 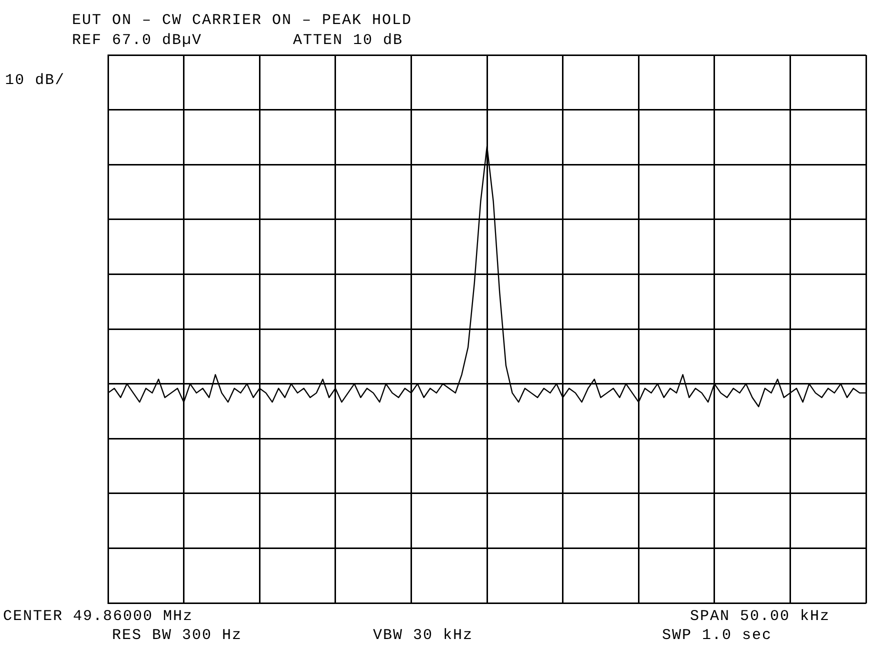 What do you see at coordinates (137, 40) in the screenshot?
I see `text: REF 67.0 dBµV` at bounding box center [137, 40].